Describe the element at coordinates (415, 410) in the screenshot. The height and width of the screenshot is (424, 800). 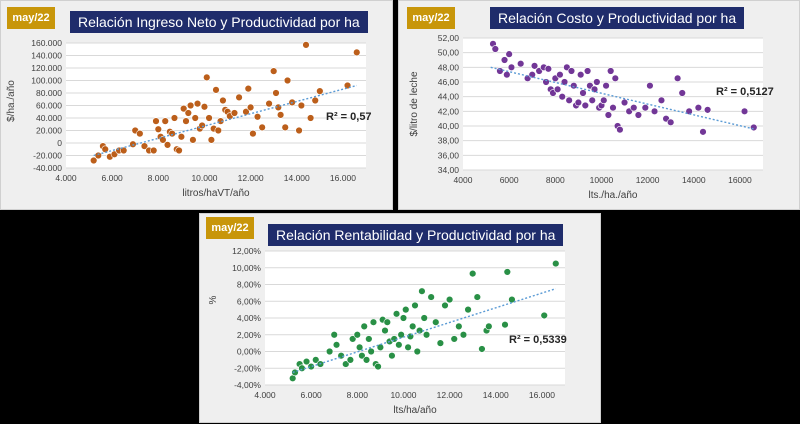
I see `x-axis-label: lts/ha/año` at that location.